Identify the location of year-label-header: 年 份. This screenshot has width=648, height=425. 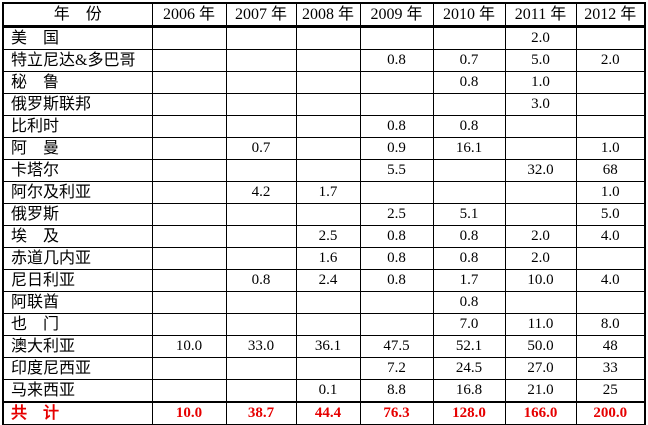
(77, 15).